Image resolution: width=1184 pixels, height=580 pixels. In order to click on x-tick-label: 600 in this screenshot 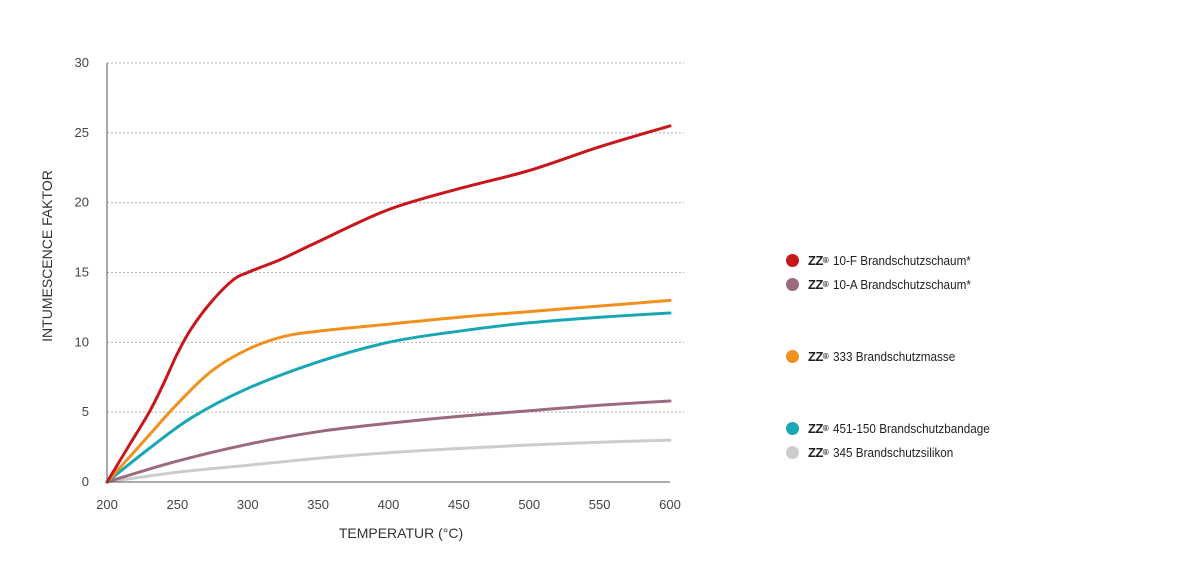, I will do `click(670, 504)`.